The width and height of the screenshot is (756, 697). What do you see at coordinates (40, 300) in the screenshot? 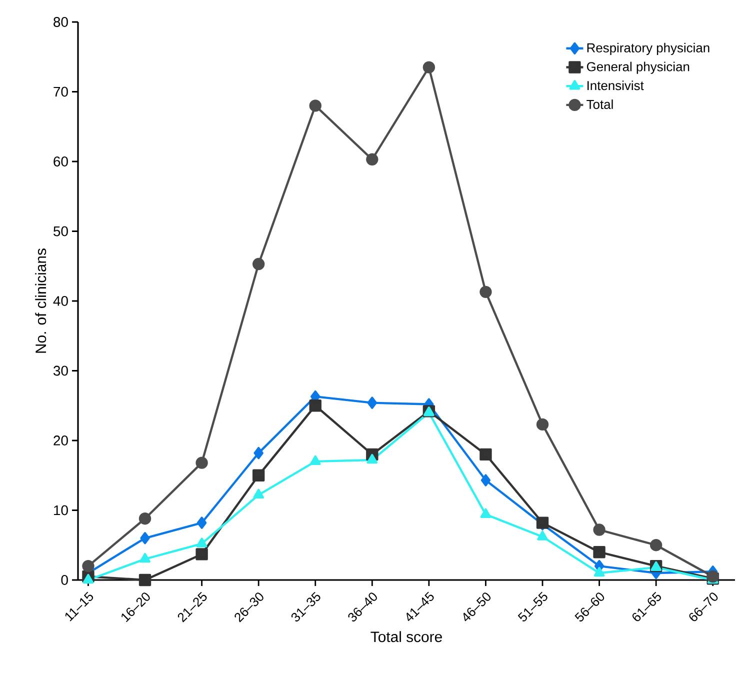
I see `y-axis-title: No. of clinicians` at bounding box center [40, 300].